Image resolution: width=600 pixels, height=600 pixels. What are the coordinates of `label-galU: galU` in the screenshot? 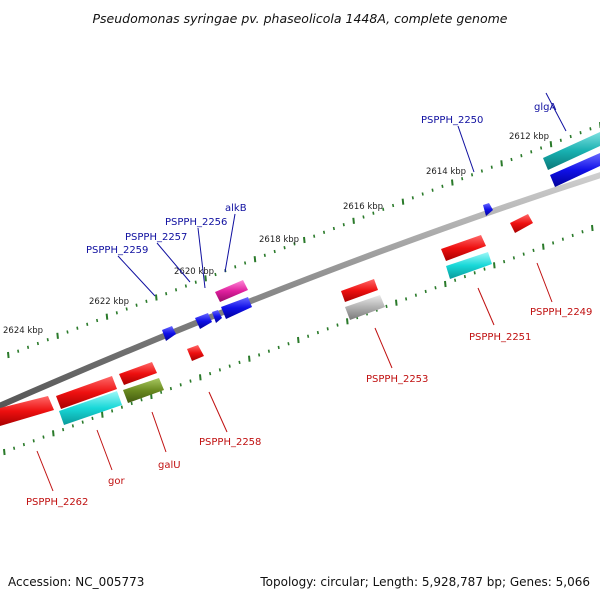 It's located at (169, 465).